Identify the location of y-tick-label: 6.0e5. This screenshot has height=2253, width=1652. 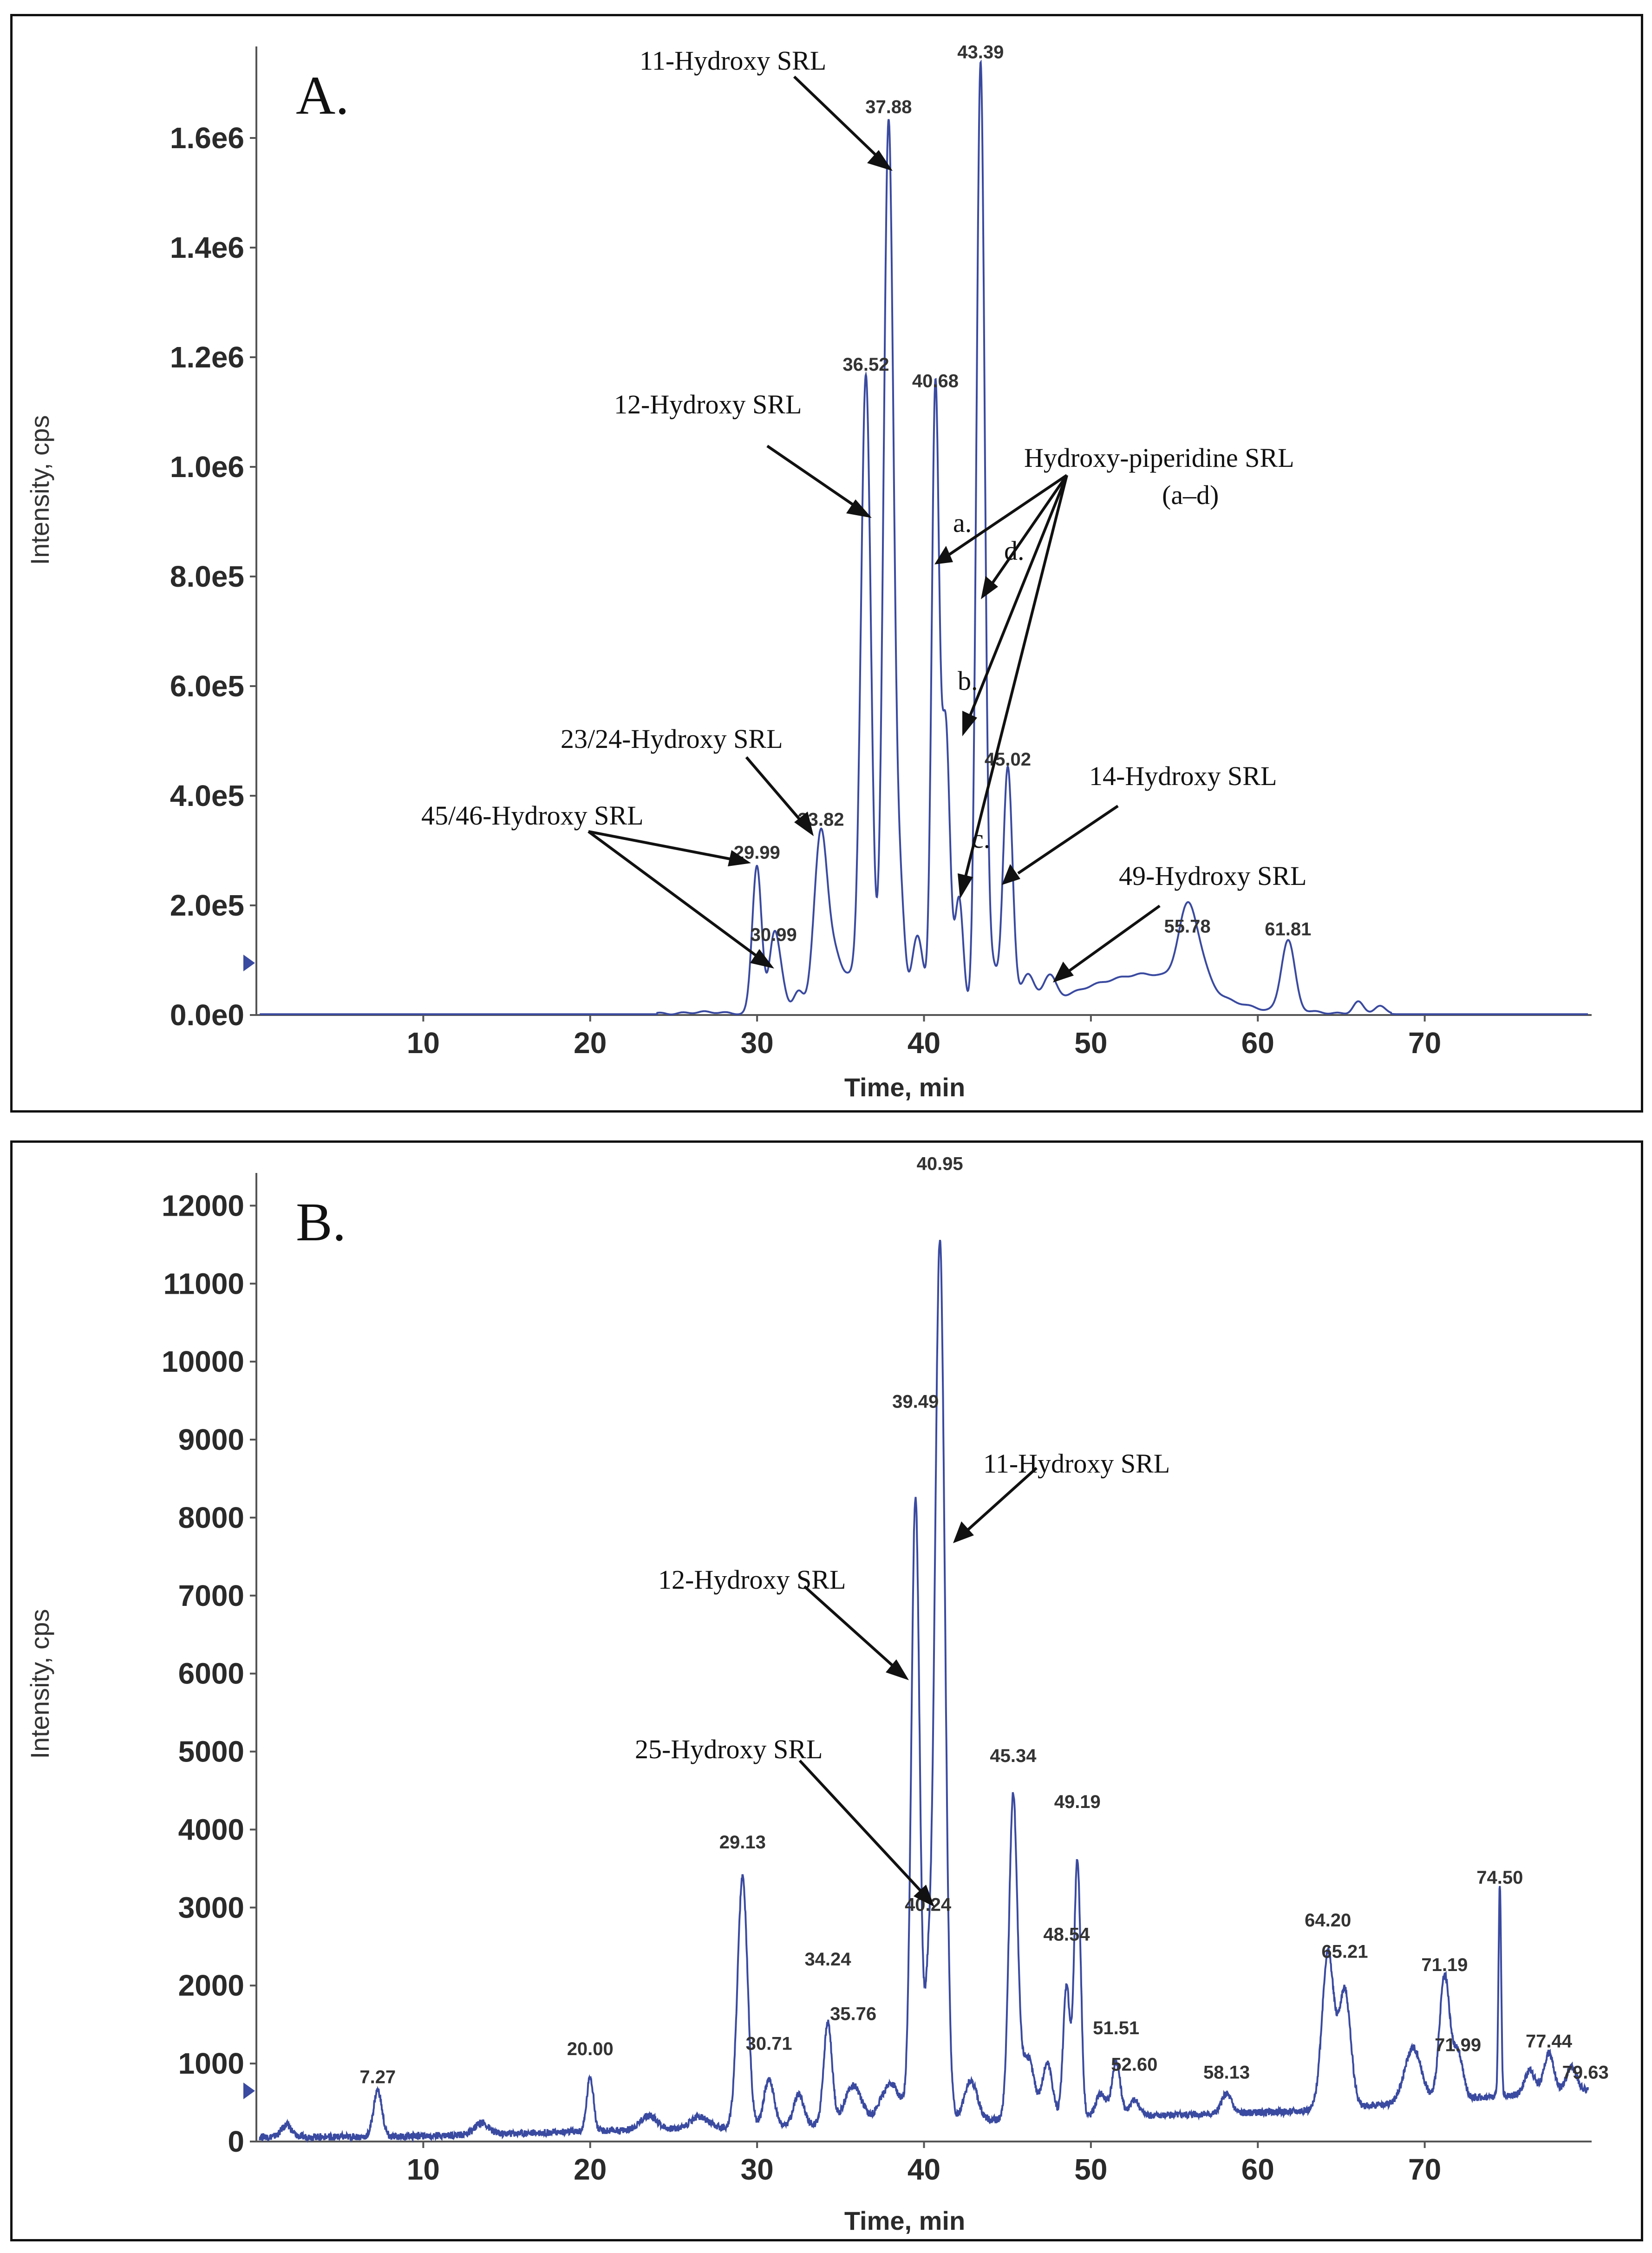
(207, 686).